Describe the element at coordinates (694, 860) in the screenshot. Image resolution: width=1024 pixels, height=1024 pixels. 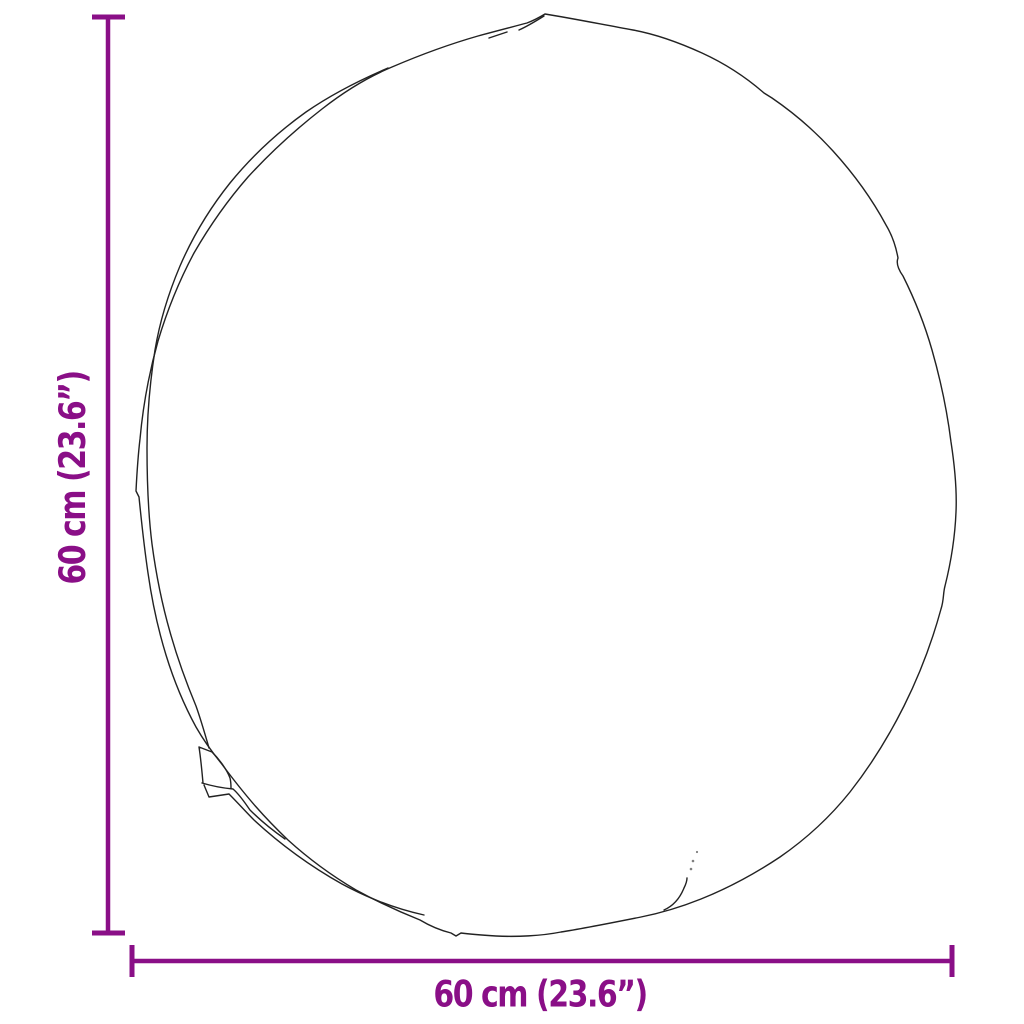
I see `stitch-dots` at that location.